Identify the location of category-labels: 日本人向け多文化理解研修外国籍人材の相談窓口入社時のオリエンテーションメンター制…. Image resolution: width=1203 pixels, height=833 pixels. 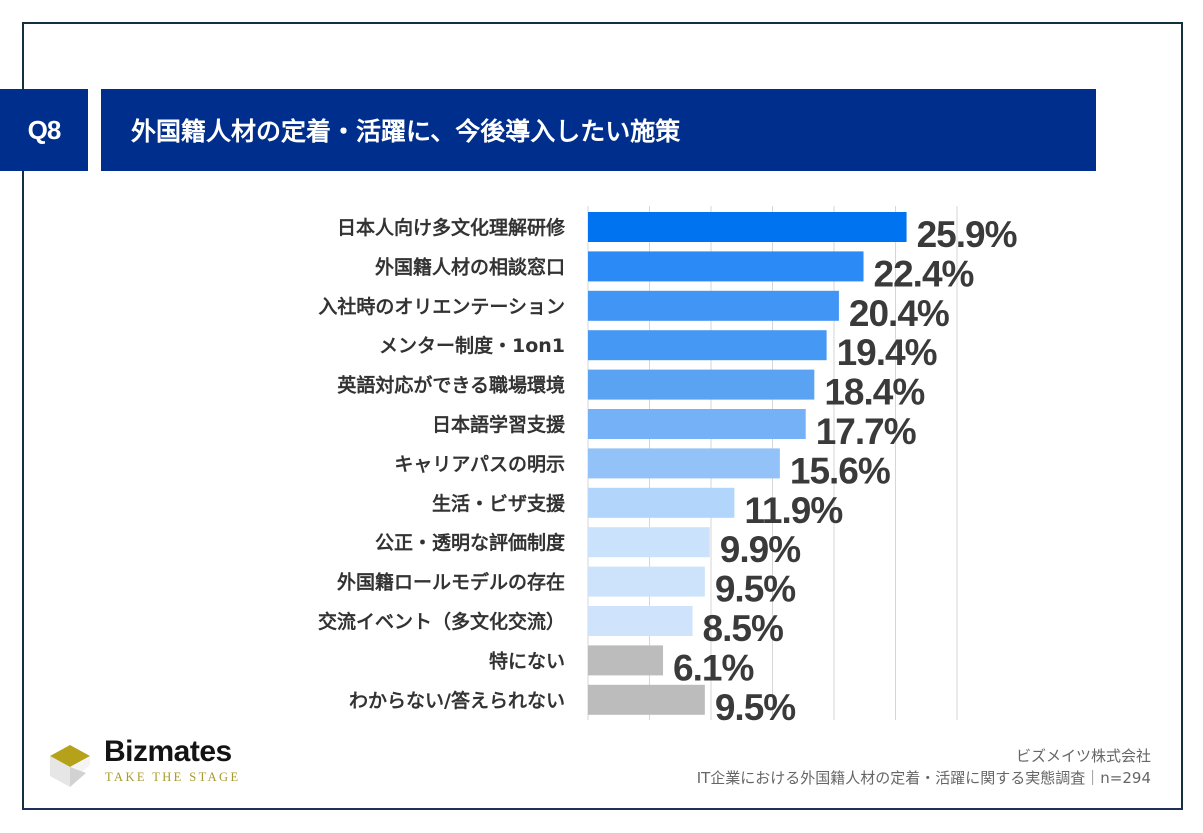
(442, 464).